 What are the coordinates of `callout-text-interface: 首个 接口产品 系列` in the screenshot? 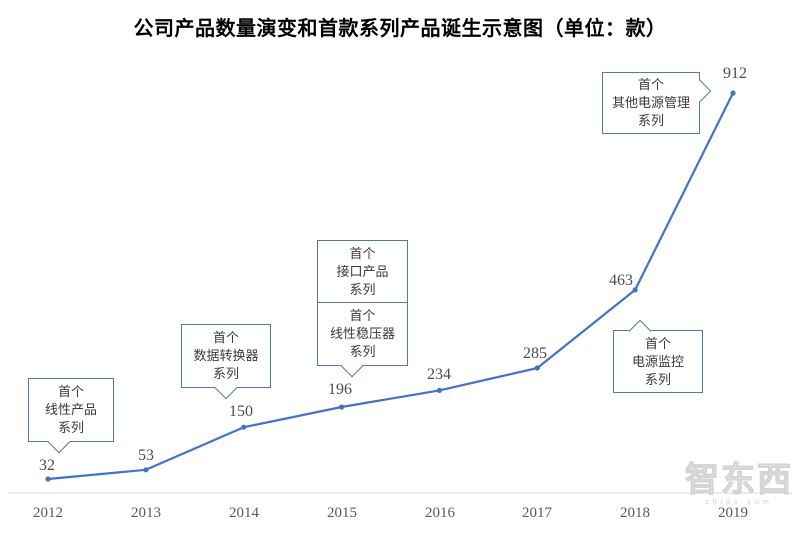 It's located at (362, 272).